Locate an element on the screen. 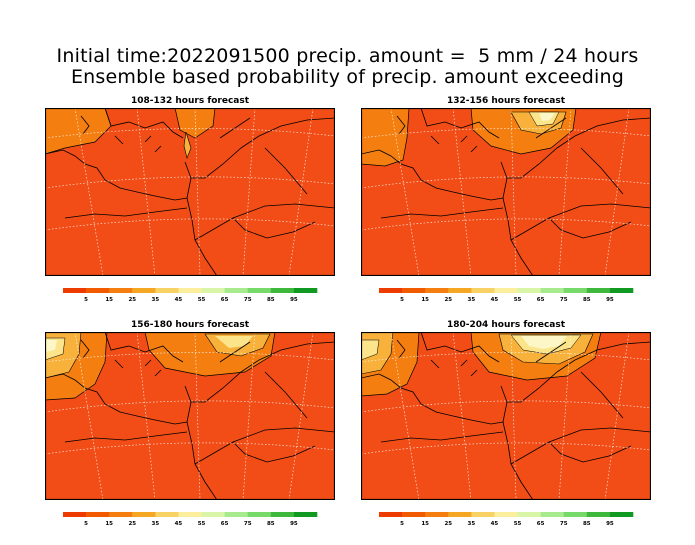 The image size is (695, 545). panel-4-title: 180-204 hours forecast is located at coordinates (506, 325).